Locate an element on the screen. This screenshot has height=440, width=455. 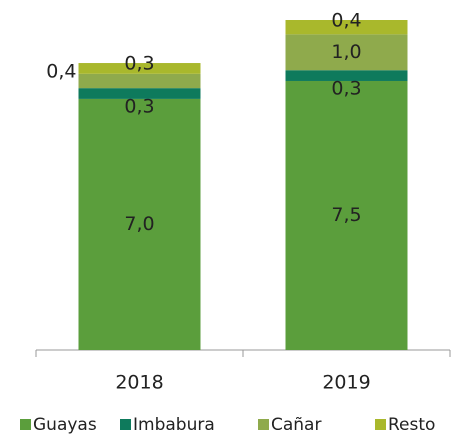
x-tick-label: 2019 is located at coordinates (346, 383).